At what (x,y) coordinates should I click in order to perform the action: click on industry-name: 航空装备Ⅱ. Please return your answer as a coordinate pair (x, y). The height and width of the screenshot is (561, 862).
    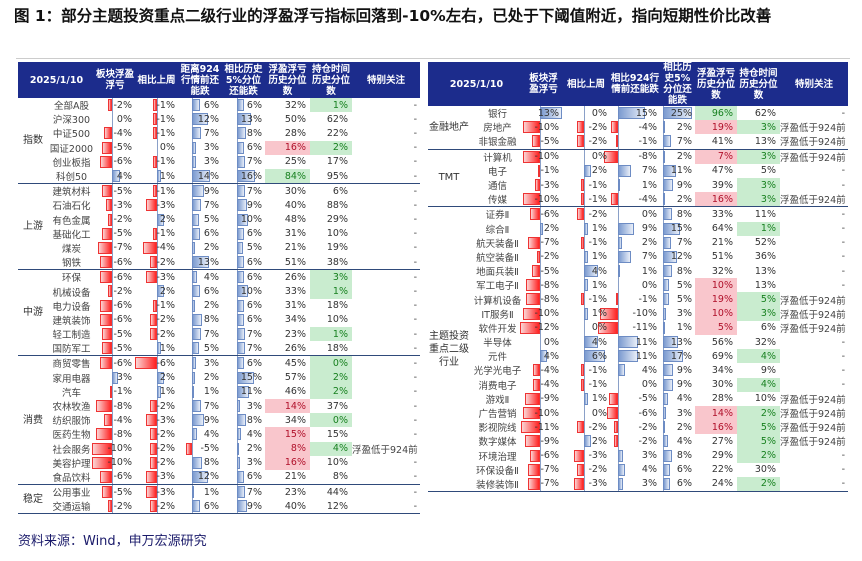
    Looking at the image, I should click on (497, 258).